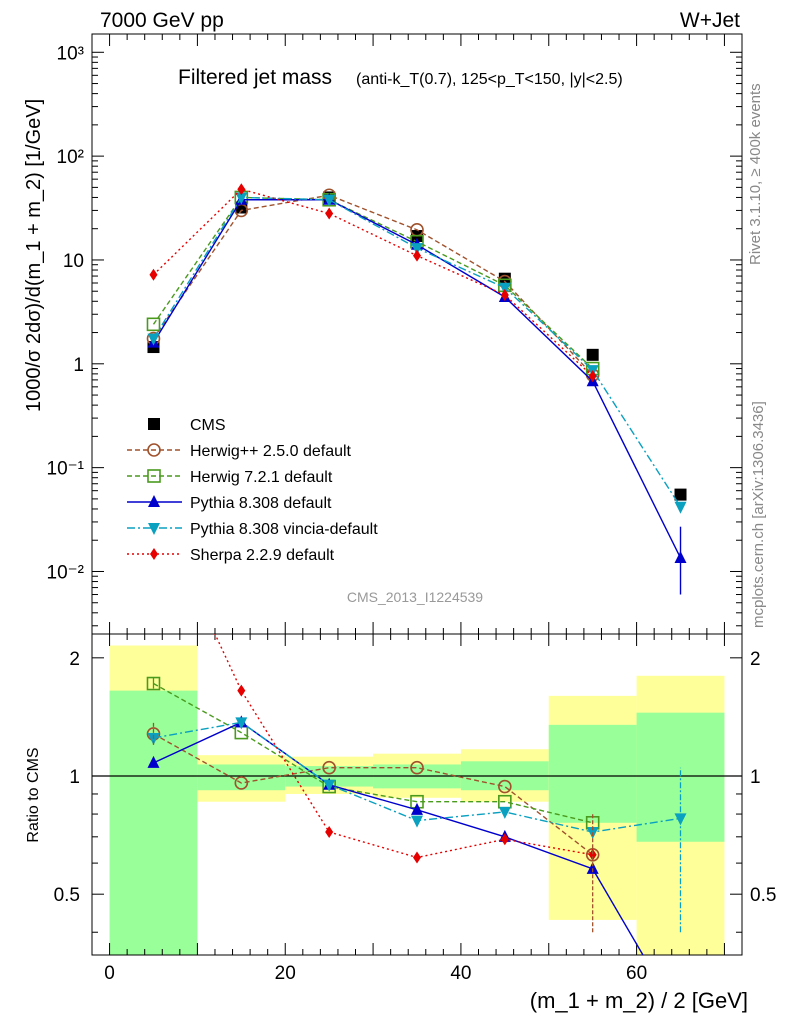  What do you see at coordinates (755, 659) in the screenshot?
I see `ratio-y-tick-label-right: 2` at bounding box center [755, 659].